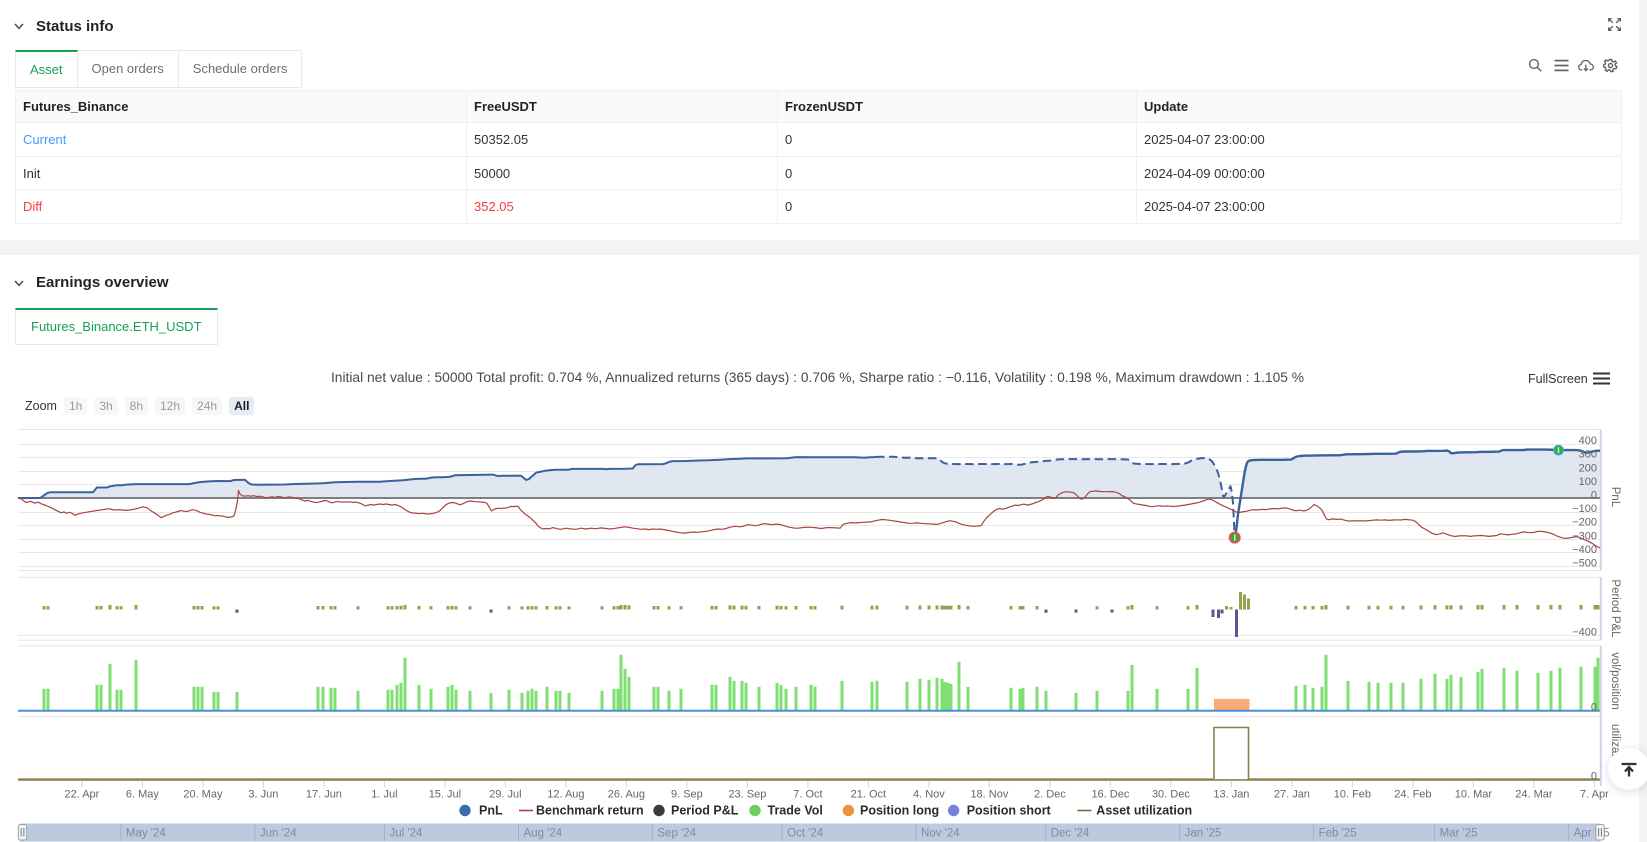 The height and width of the screenshot is (842, 1647). Describe the element at coordinates (940, 834) in the screenshot. I see `svg-text: Nov '24` at that location.